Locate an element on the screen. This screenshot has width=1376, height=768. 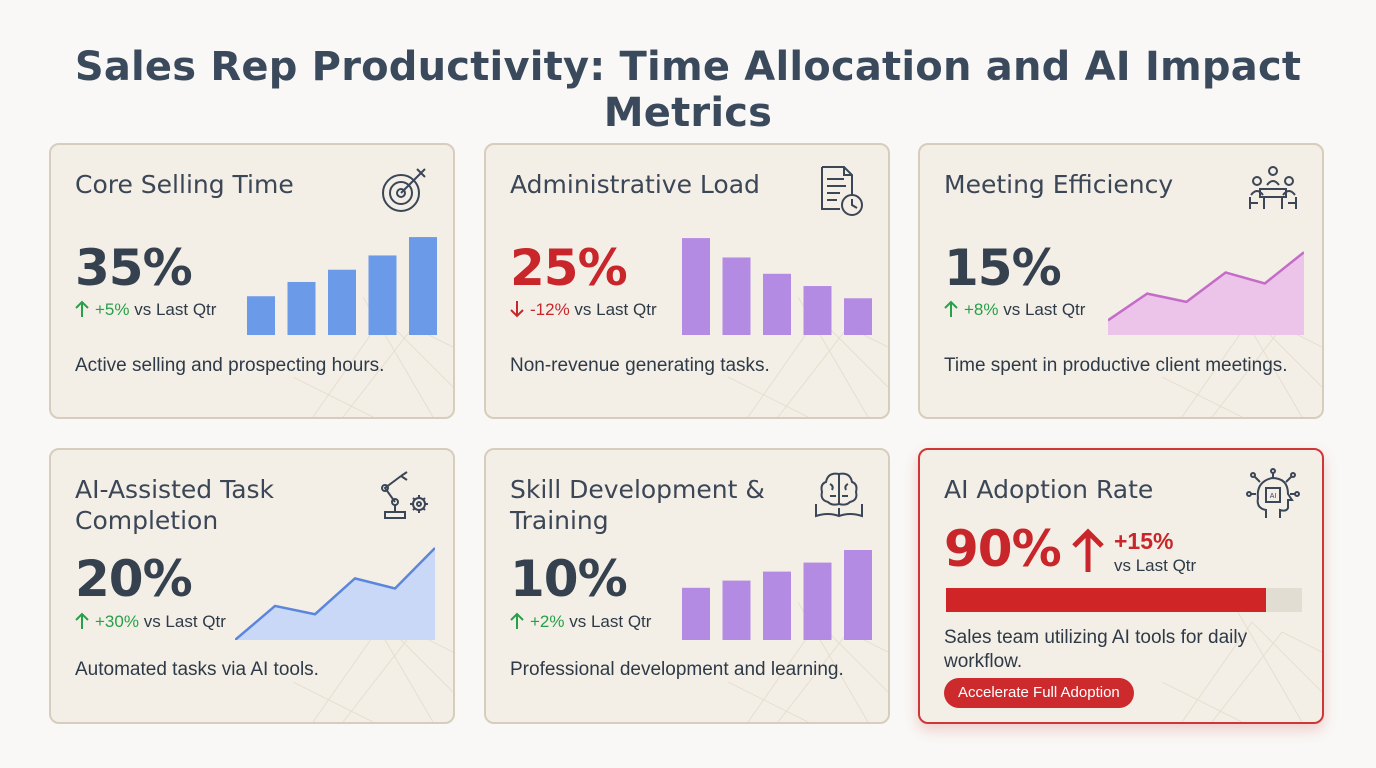
delta-percent: +2% is located at coordinates (547, 621).